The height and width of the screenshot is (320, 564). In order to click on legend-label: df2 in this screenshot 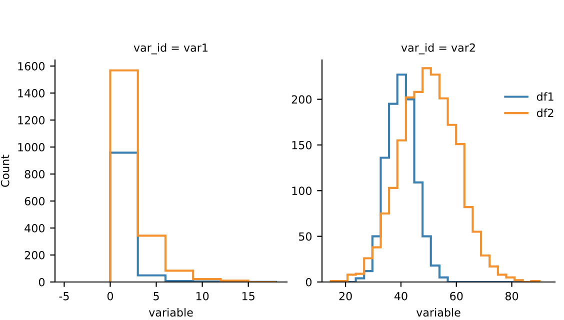, I will do `click(545, 113)`.